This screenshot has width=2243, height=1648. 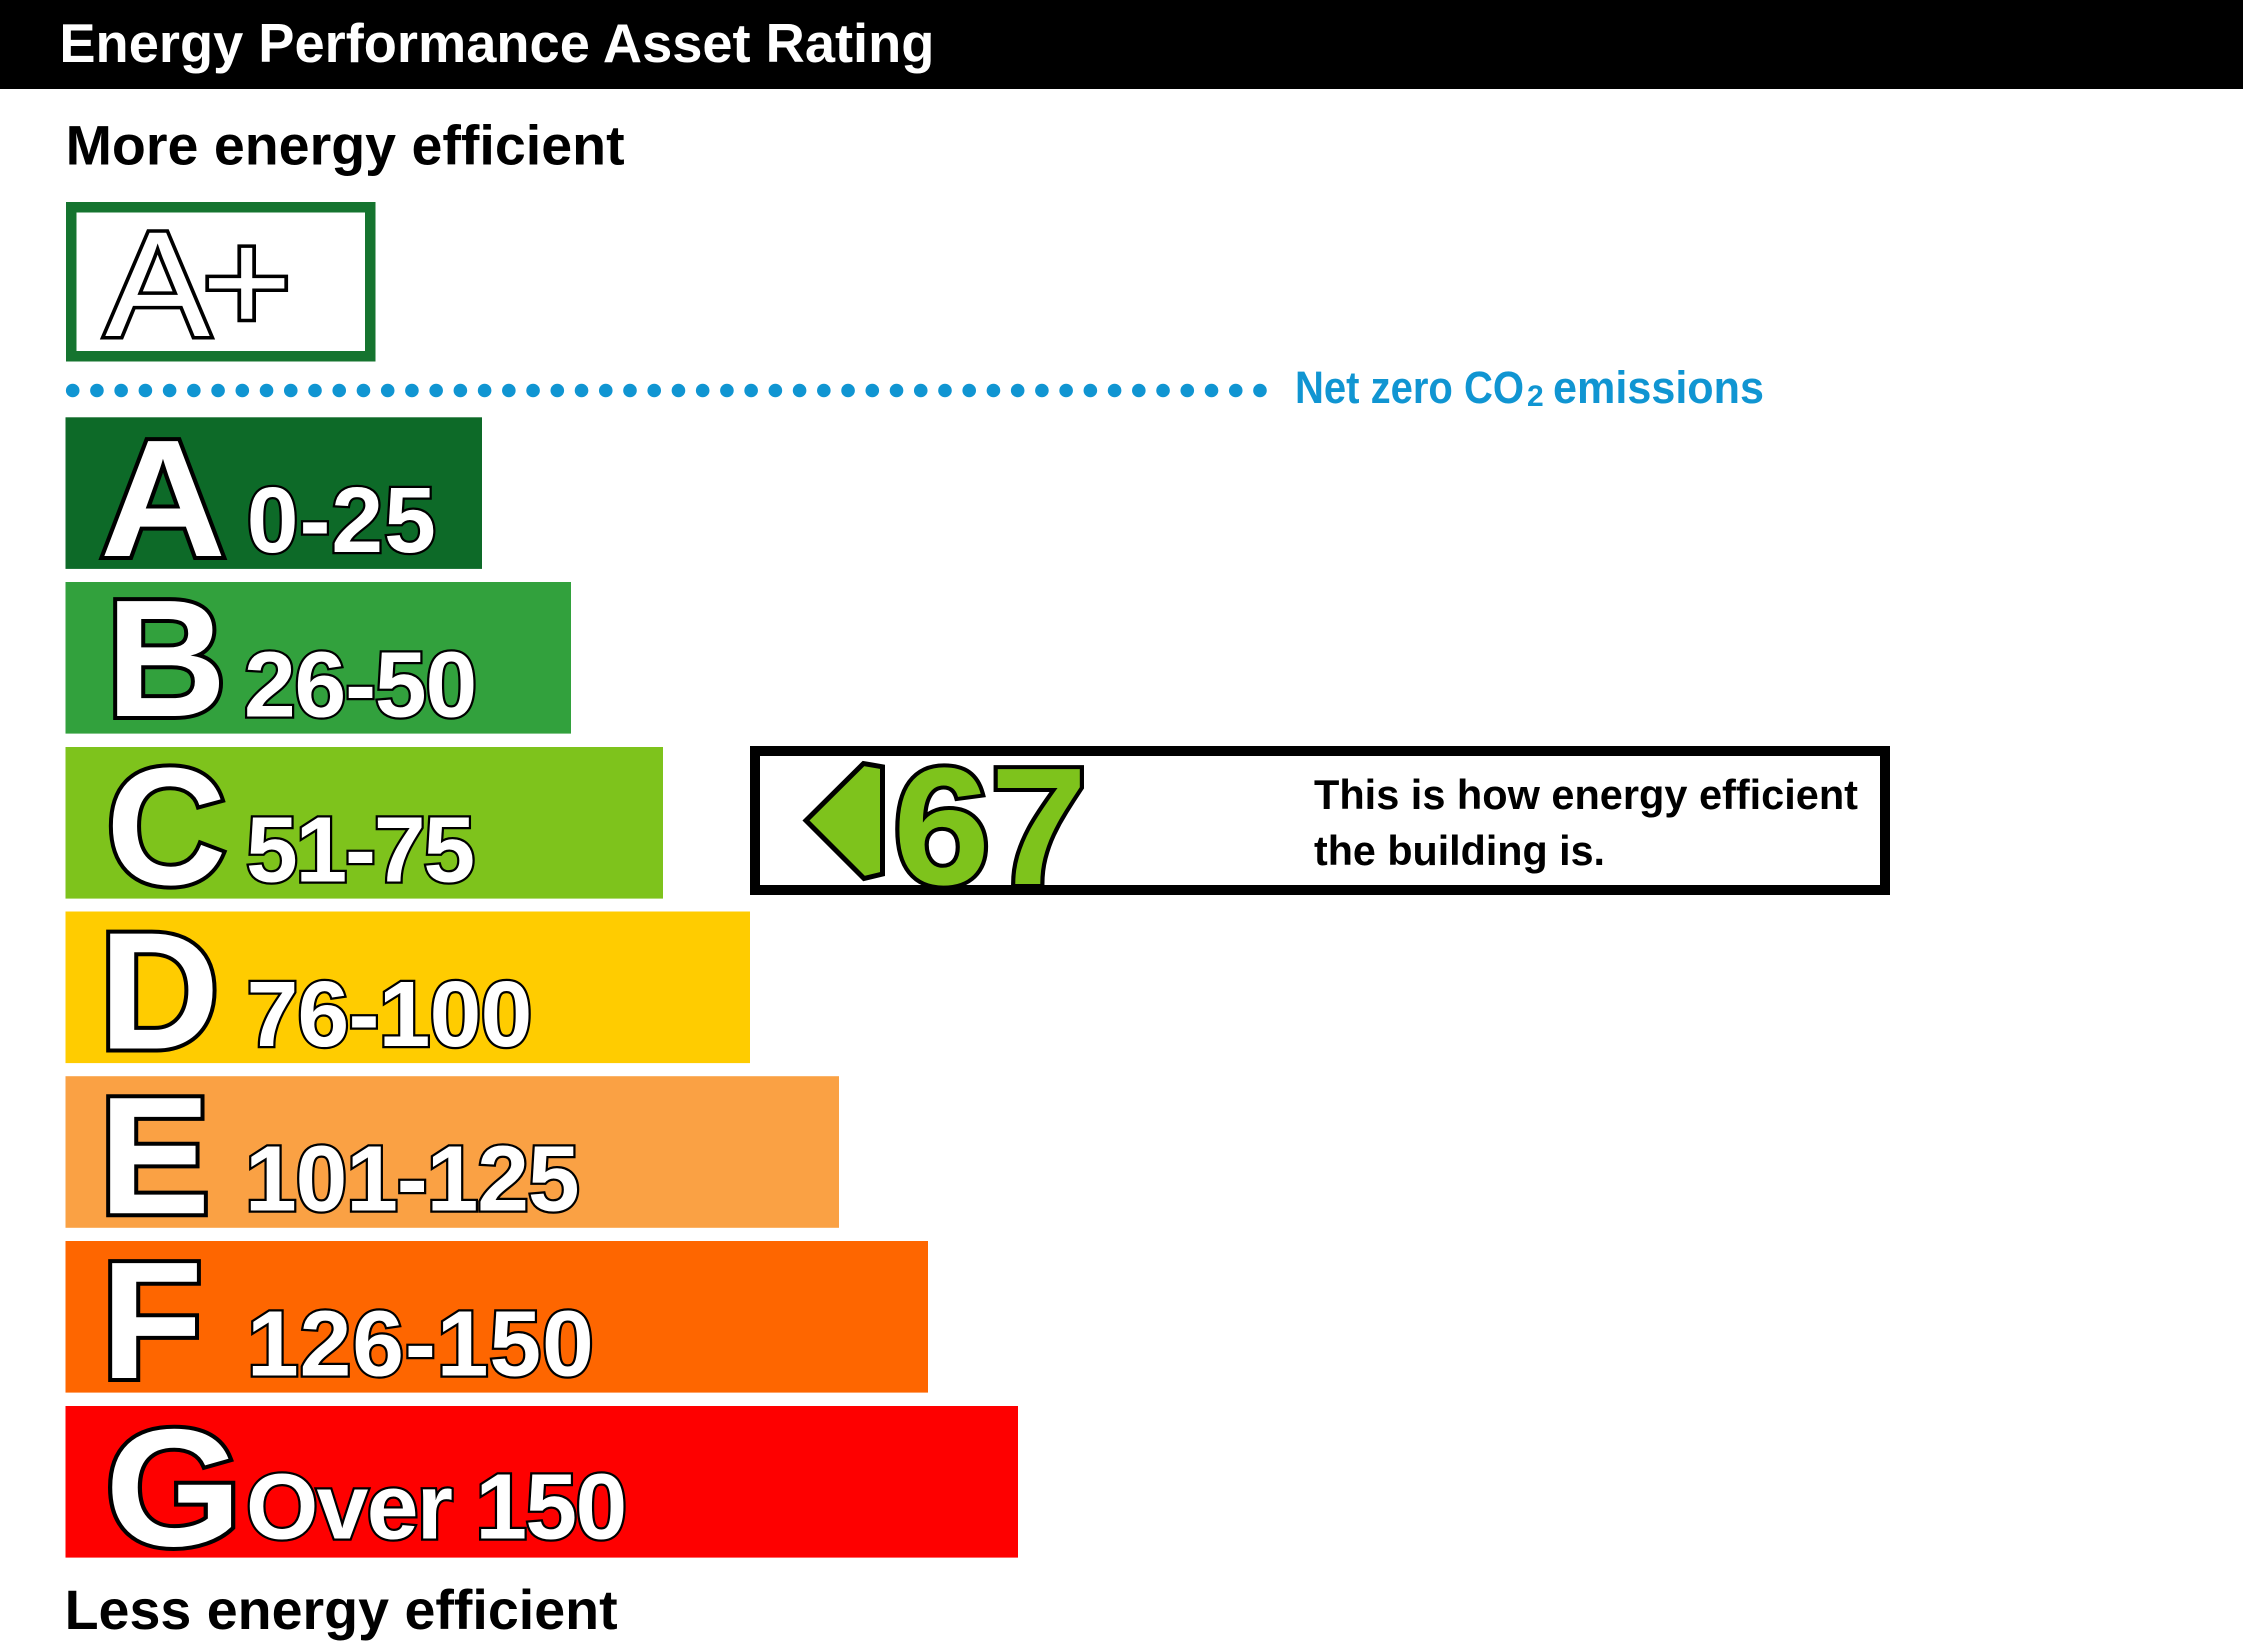 What do you see at coordinates (341, 1610) in the screenshot?
I see `svg-text: Less energy efficient` at bounding box center [341, 1610].